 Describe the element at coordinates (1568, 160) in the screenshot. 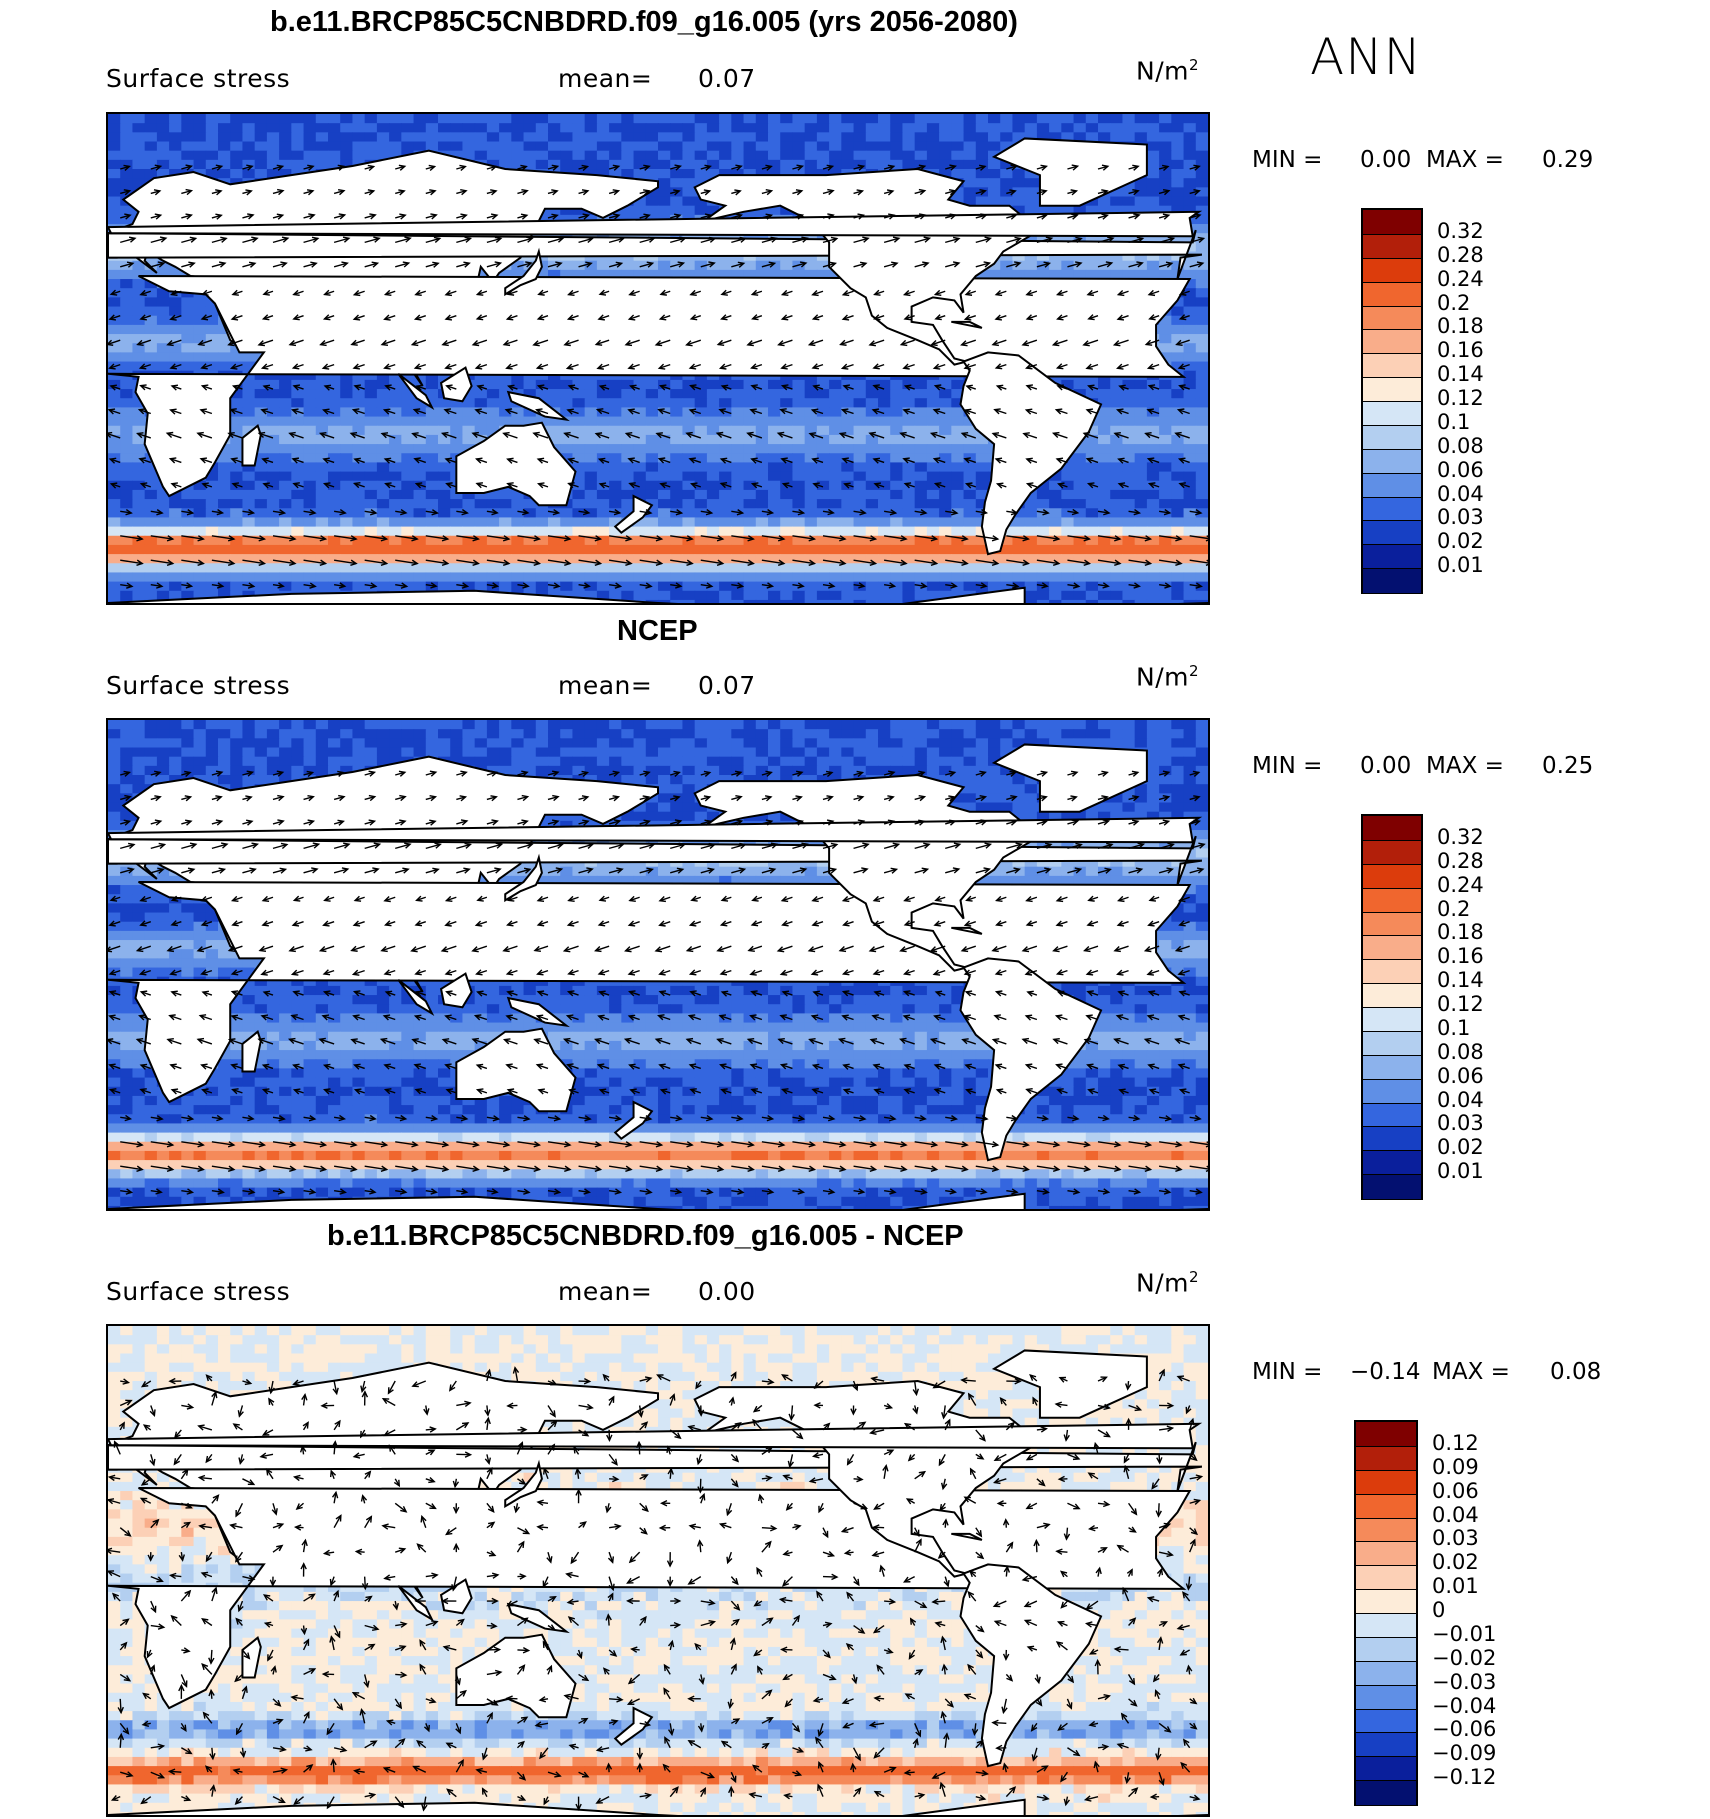

I see `panel-1-max-value: 0.29` at that location.